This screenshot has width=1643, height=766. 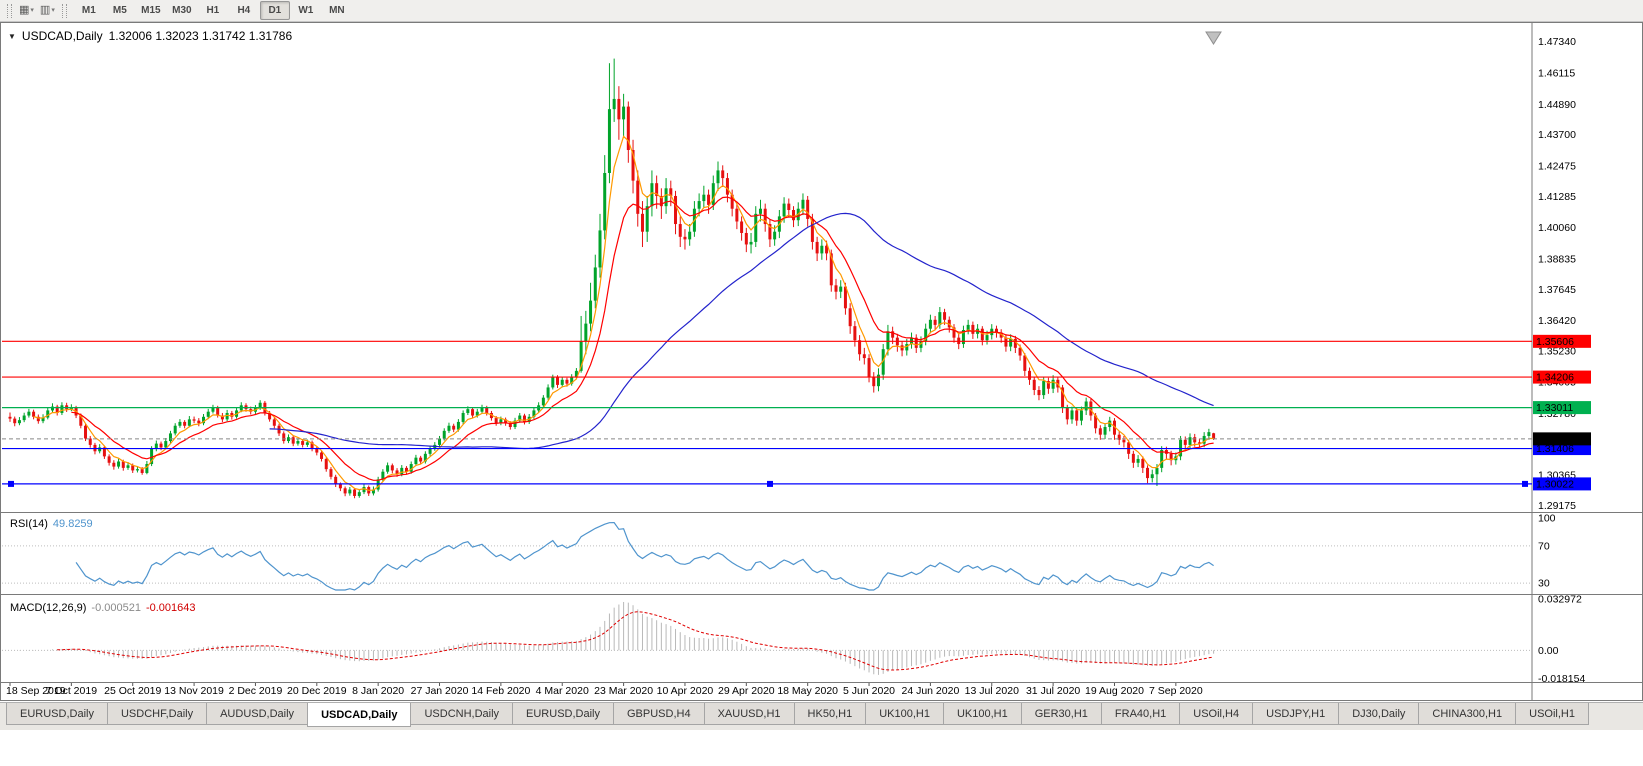 I want to click on svg-text: 100, so click(x=1547, y=519).